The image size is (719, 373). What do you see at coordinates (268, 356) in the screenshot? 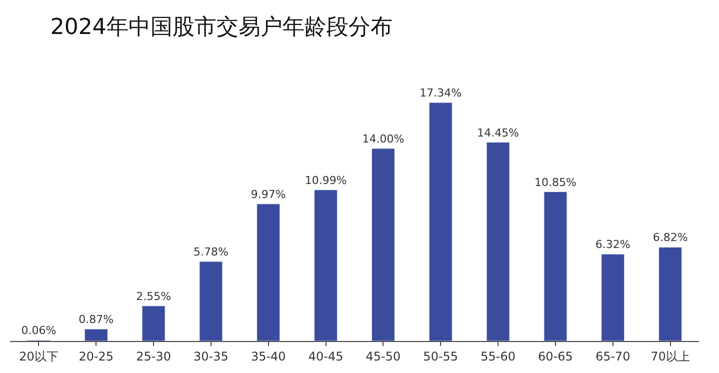
I see `x-tick-label: 35-40` at bounding box center [268, 356].